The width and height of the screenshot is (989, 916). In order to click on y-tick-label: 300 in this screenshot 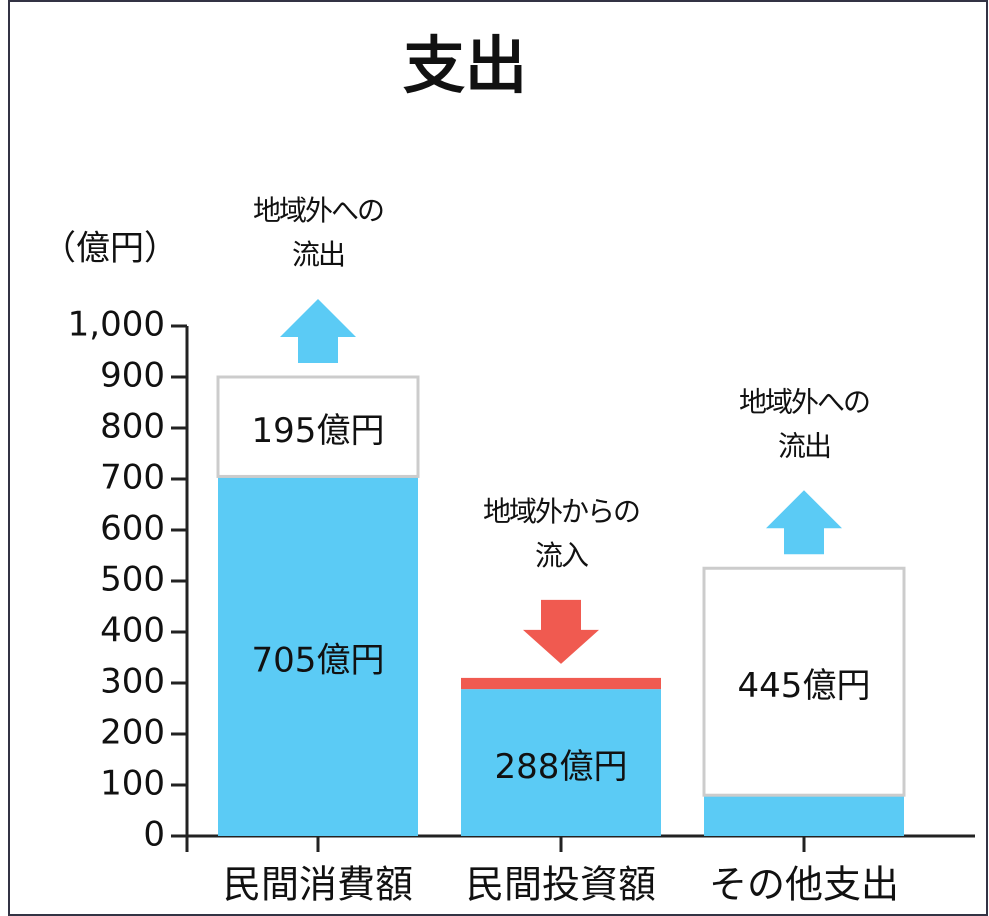, I will do `click(132, 682)`.